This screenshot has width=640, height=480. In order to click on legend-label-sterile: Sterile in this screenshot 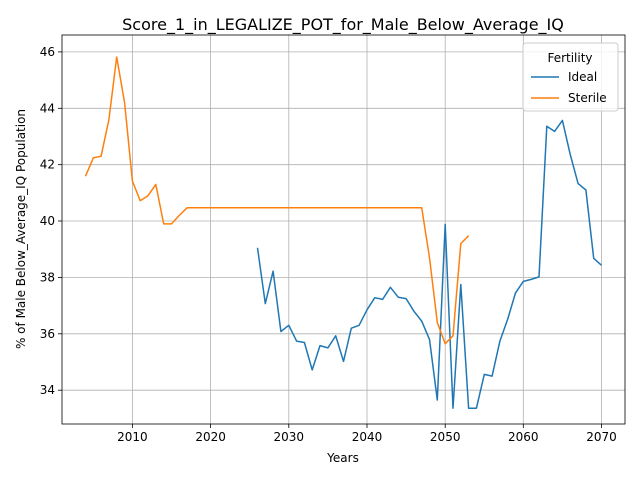, I will do `click(587, 98)`.